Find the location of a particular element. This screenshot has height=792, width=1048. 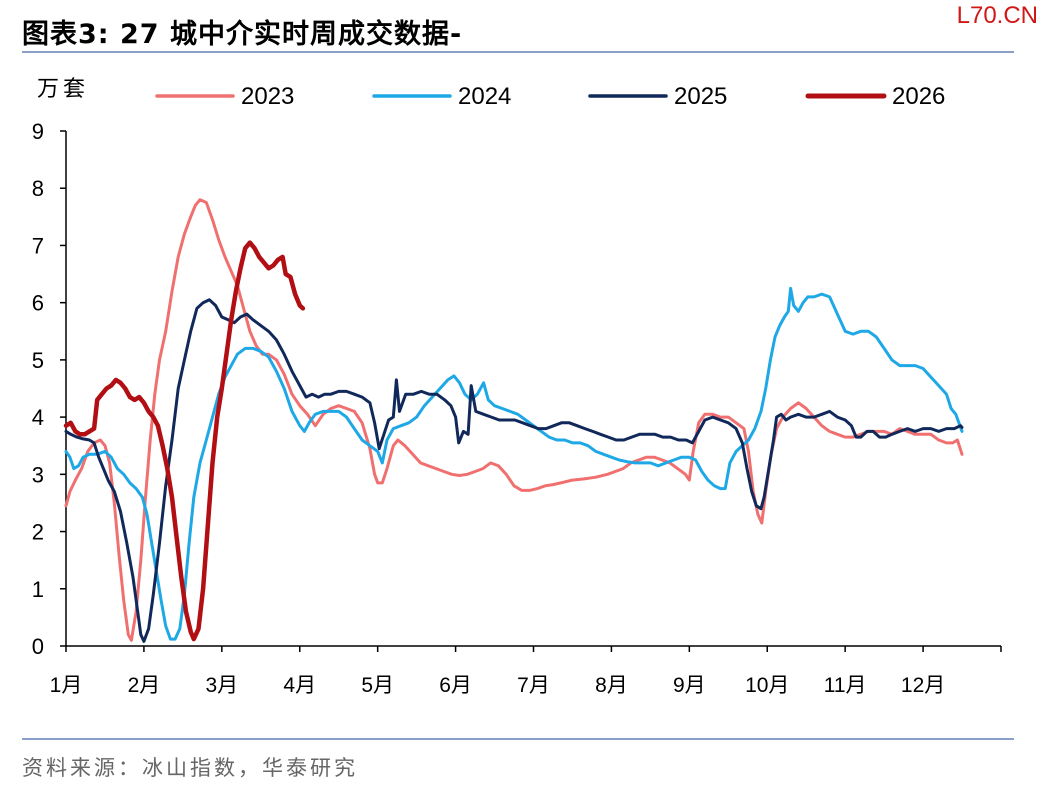

x-tick-label: 11月 is located at coordinates (845, 685).